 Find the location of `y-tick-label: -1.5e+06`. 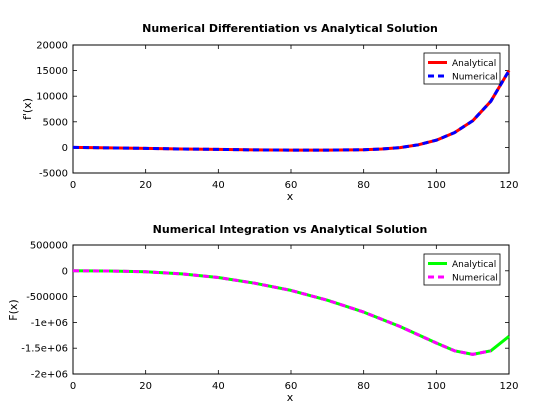

y-tick-label: -1.5e+06 is located at coordinates (44, 349).